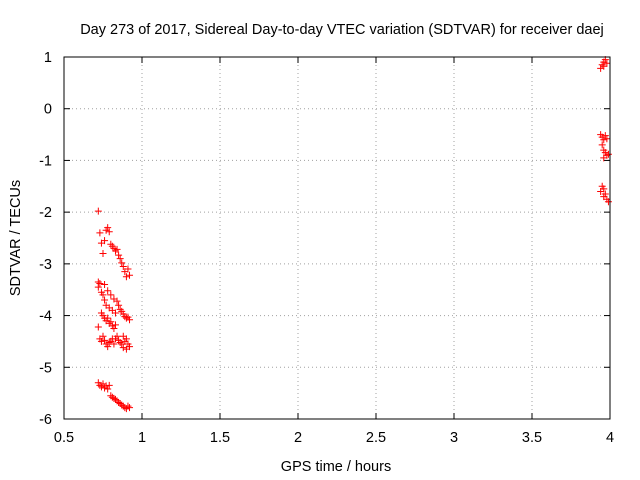 The image size is (640, 480). I want to click on x-tick-label: 1, so click(142, 438).